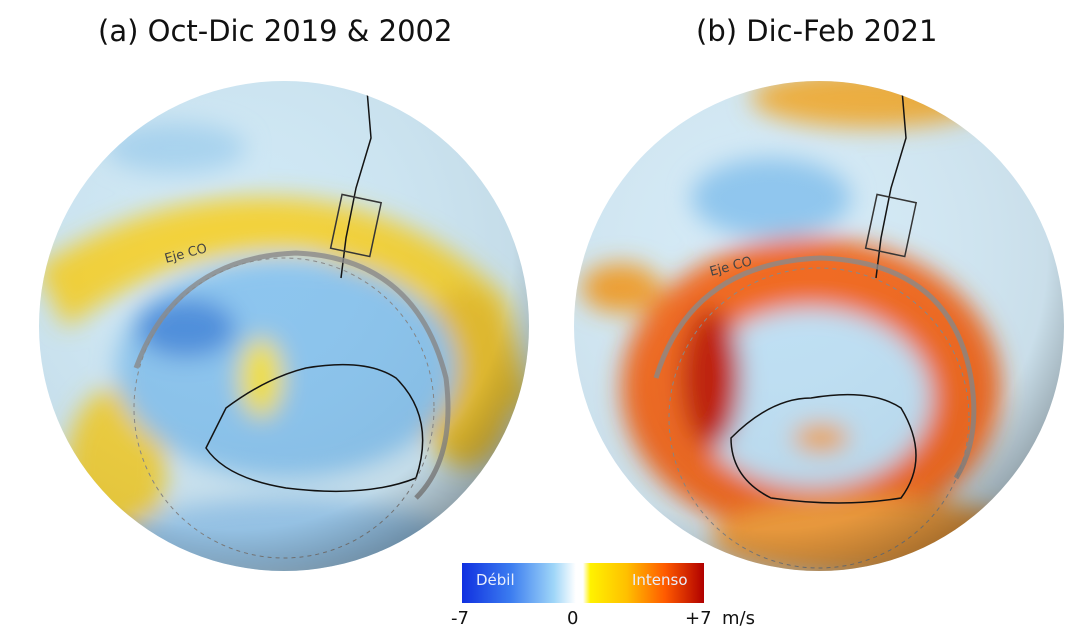 The width and height of the screenshot is (1092, 636). What do you see at coordinates (573, 618) in the screenshot?
I see `colorbar-mid: 0` at bounding box center [573, 618].